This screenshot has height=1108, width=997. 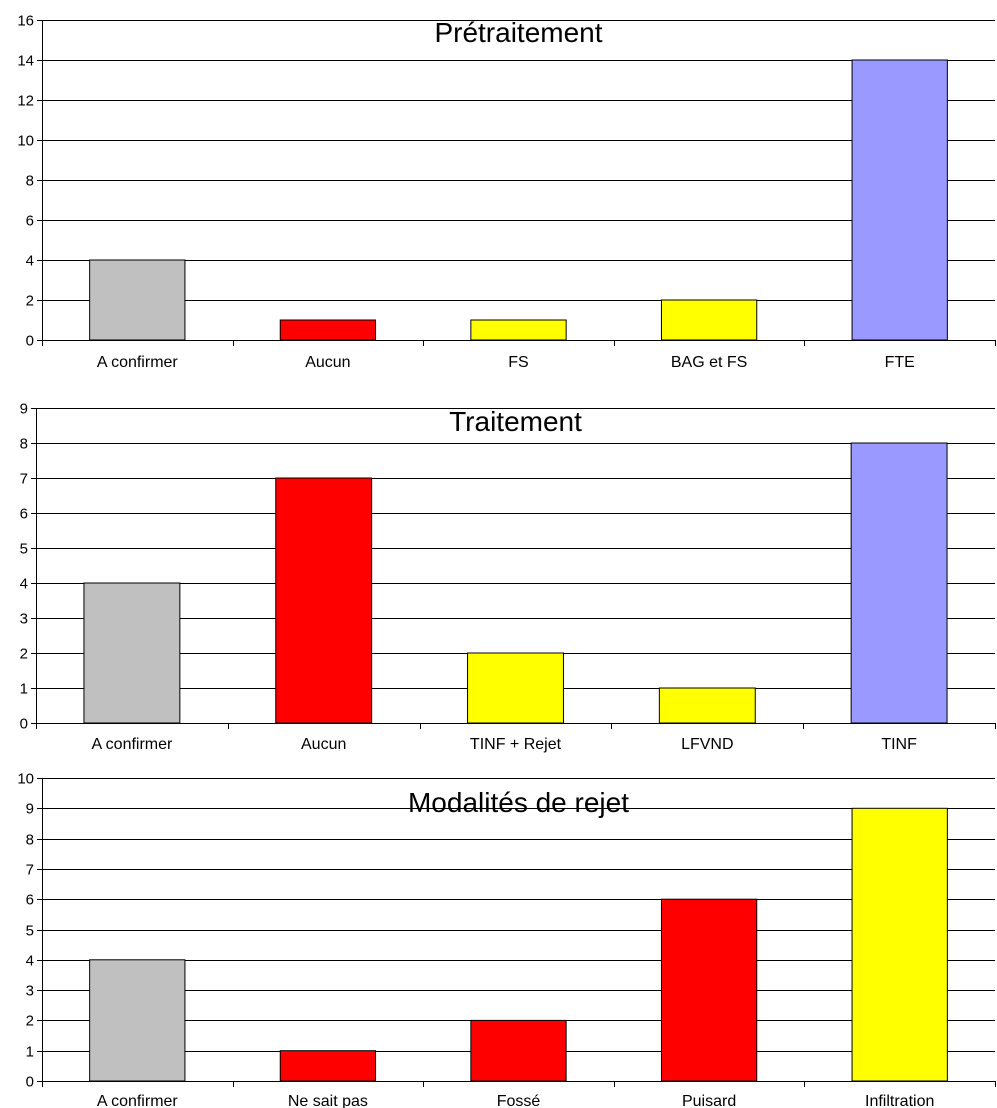 What do you see at coordinates (518, 1050) in the screenshot?
I see `bar-foss-` at bounding box center [518, 1050].